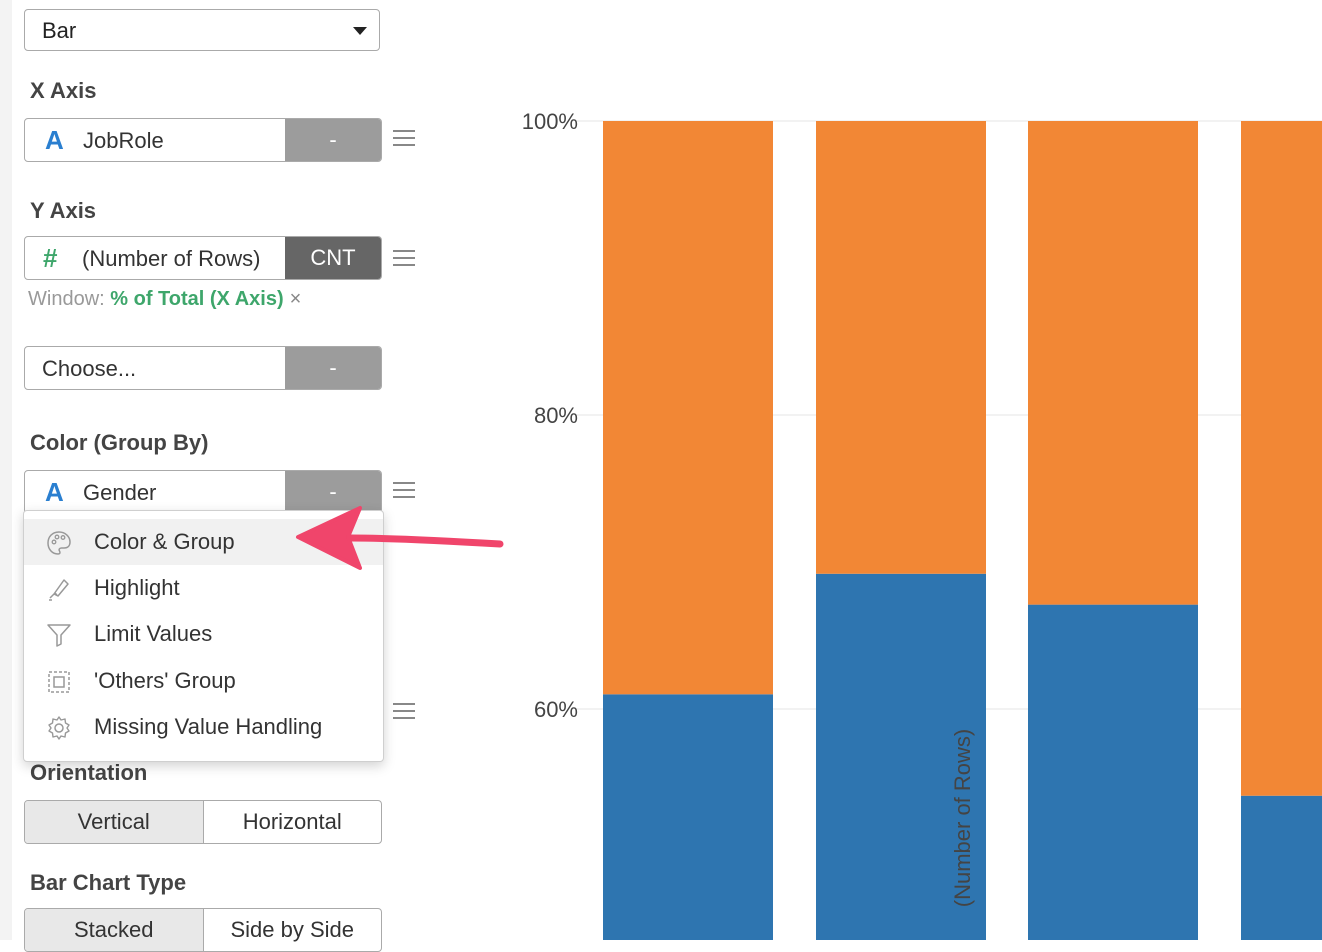 The height and width of the screenshot is (952, 1322). I want to click on menu-item-highlight: Highlight, so click(203, 588).